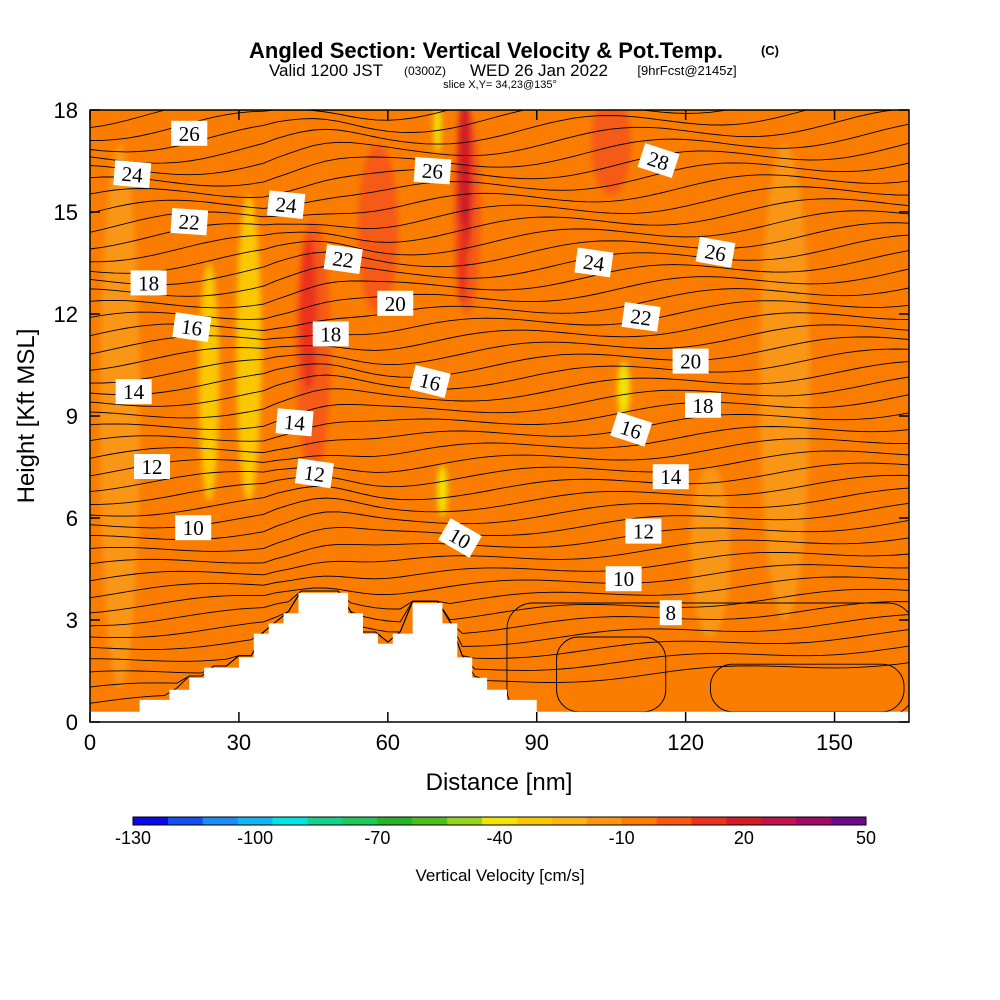 This screenshot has height=1000, width=1000. I want to click on contour-label-text: 16, so click(192, 327).